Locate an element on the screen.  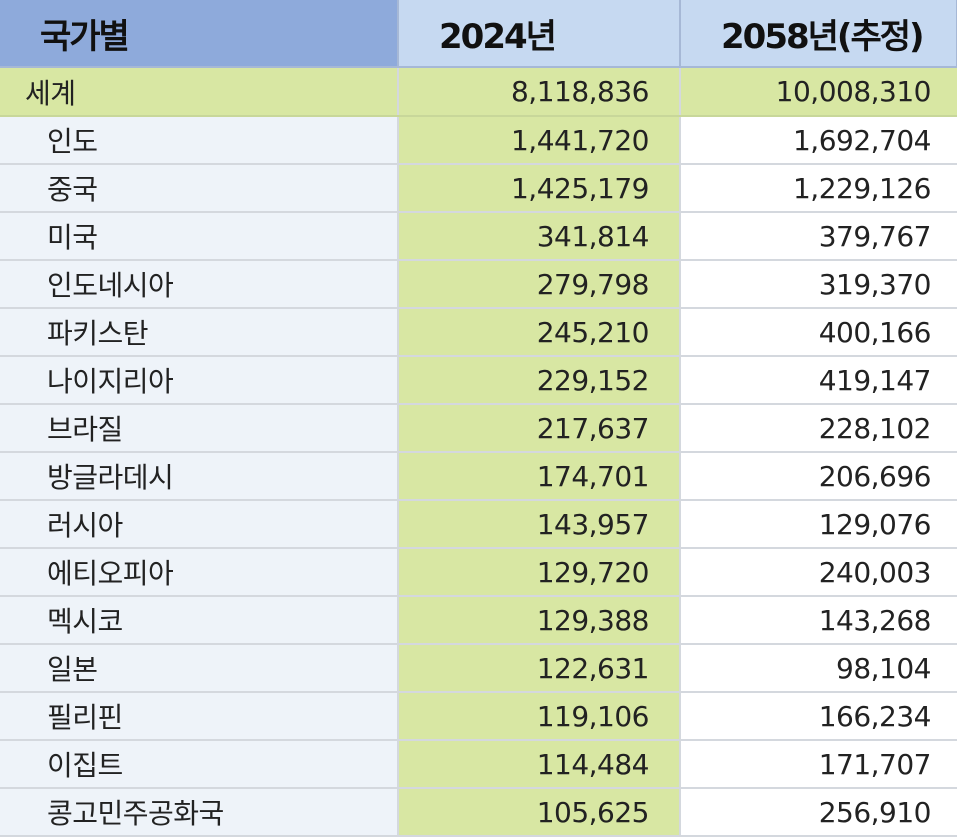
value-2024-cell: 1,441,720 is located at coordinates (539, 140).